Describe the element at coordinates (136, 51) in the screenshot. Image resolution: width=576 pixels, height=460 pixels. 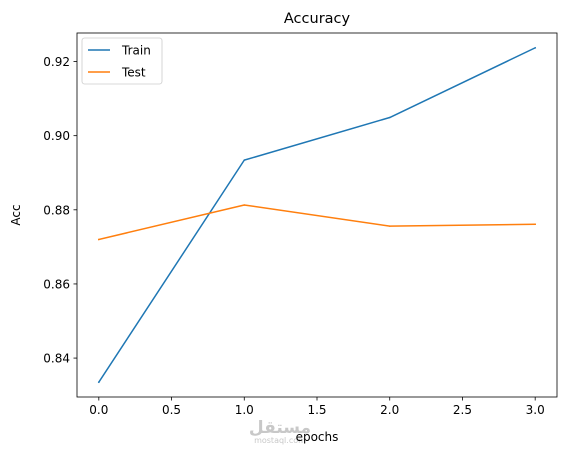
I see `legend-label-train: Train` at that location.